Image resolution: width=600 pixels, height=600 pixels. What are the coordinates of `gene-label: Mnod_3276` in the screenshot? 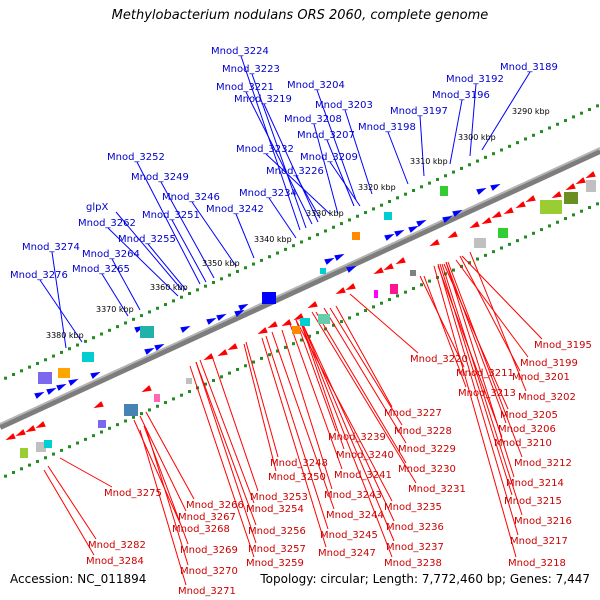 It's located at (39, 275).